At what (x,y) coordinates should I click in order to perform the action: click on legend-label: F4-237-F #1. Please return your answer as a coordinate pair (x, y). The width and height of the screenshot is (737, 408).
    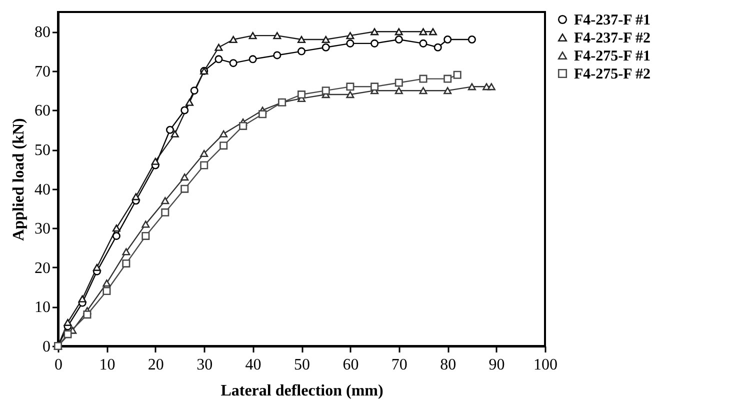
    Looking at the image, I should click on (612, 20).